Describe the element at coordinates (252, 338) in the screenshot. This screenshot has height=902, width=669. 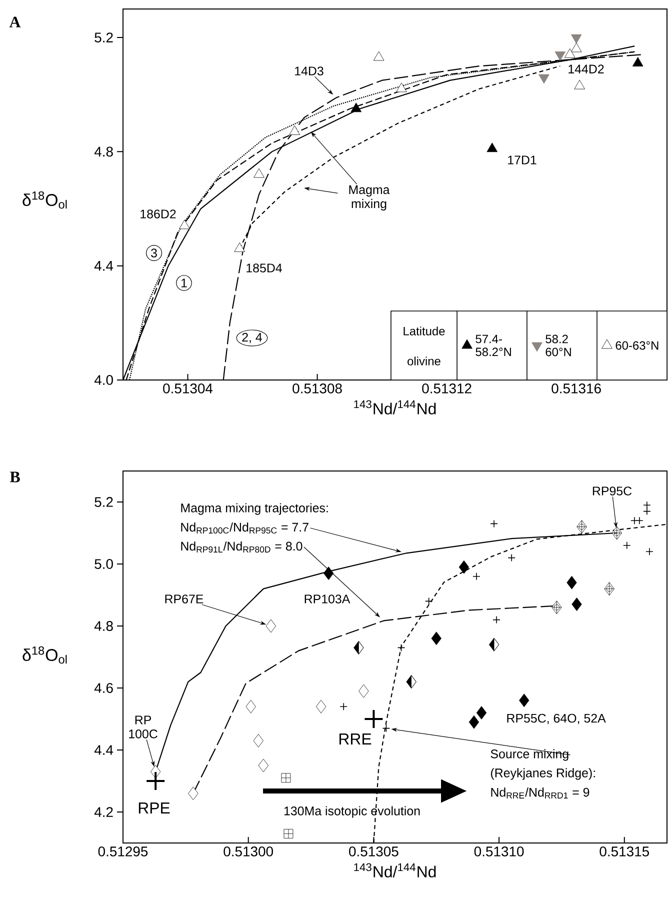
I see `annotation: 2, 4` at that location.